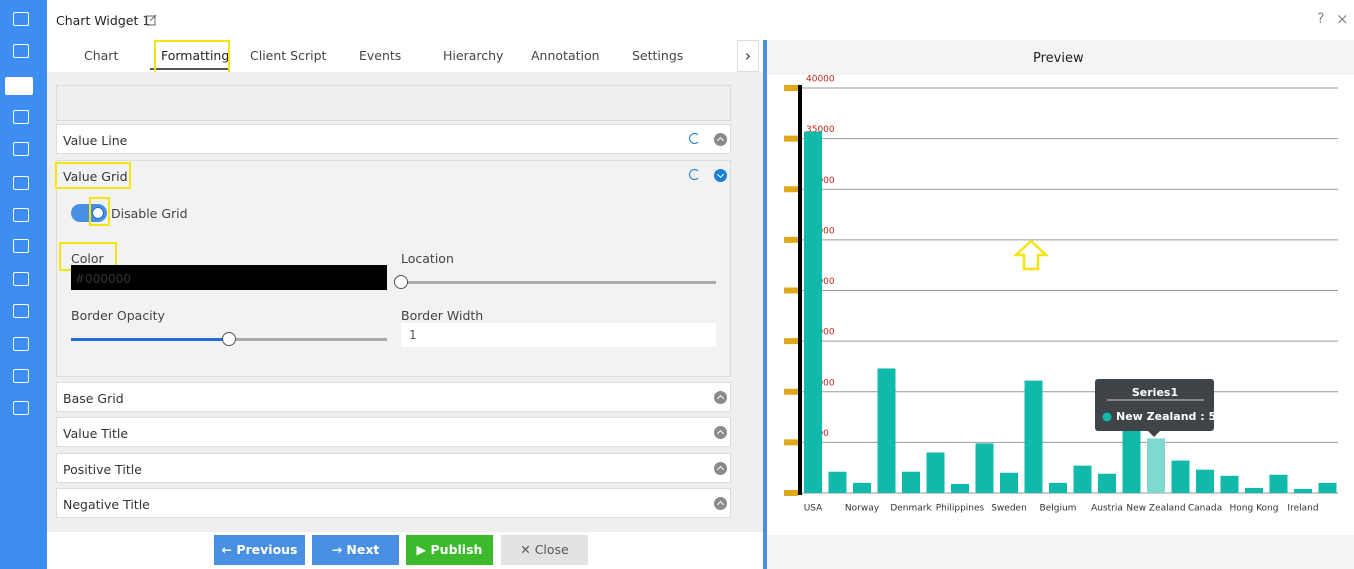 Image resolution: width=1354 pixels, height=569 pixels. I want to click on x-tick-label: Sweden, so click(1009, 509).